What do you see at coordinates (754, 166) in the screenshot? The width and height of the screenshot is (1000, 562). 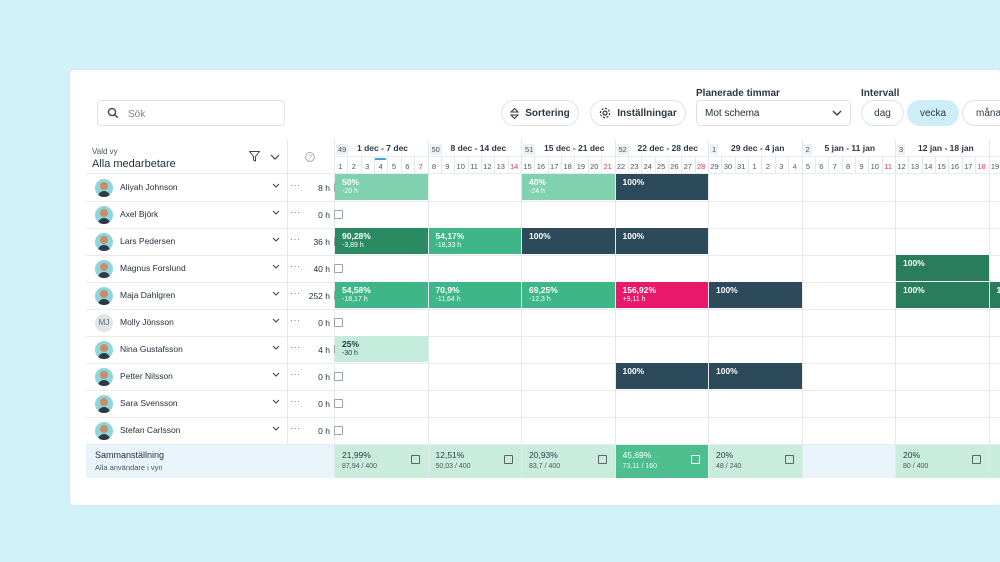 I see `day-number: 1` at bounding box center [754, 166].